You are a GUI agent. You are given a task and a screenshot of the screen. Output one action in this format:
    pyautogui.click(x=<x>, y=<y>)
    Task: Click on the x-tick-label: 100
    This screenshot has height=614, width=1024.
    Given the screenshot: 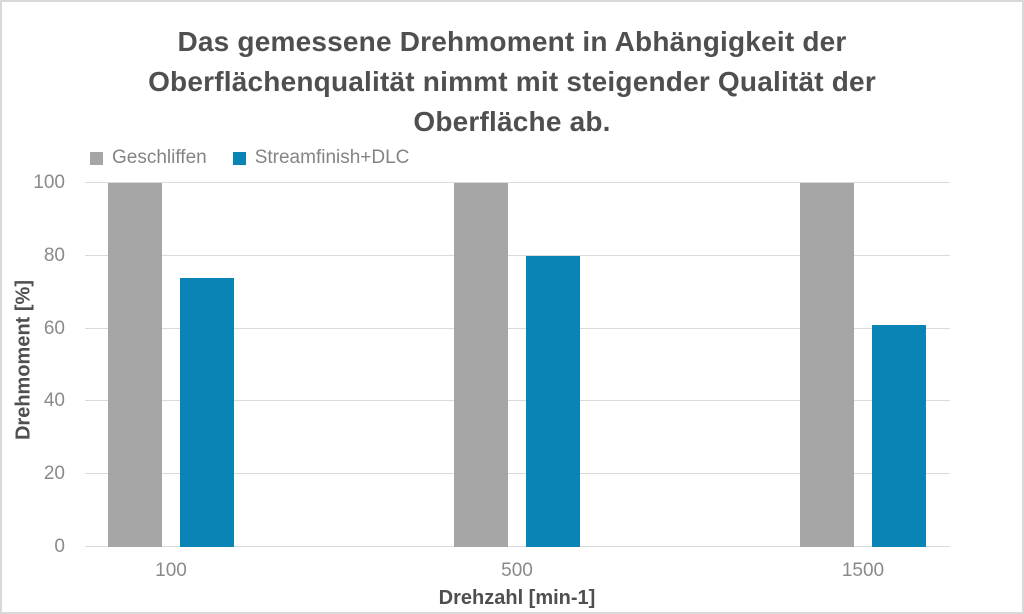 What is the action you would take?
    pyautogui.click(x=171, y=570)
    